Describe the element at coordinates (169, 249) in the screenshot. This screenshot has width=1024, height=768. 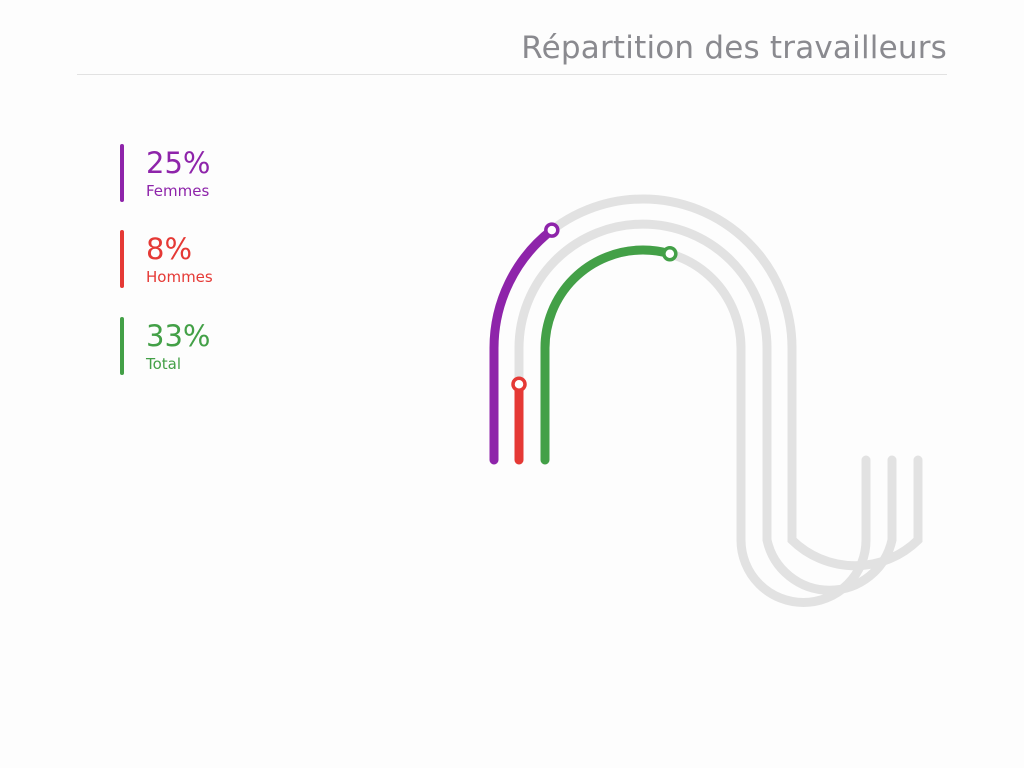
I see `legend-value-hommes: 8%` at that location.